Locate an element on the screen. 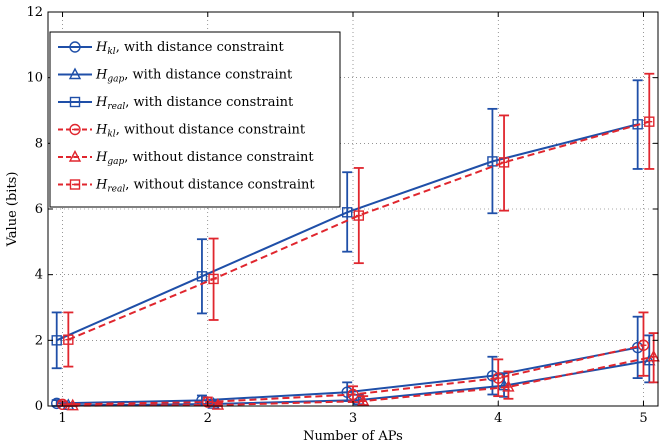 Image resolution: width=665 pixels, height=445 pixels. y-tick-label: 0 is located at coordinates (39, 406).